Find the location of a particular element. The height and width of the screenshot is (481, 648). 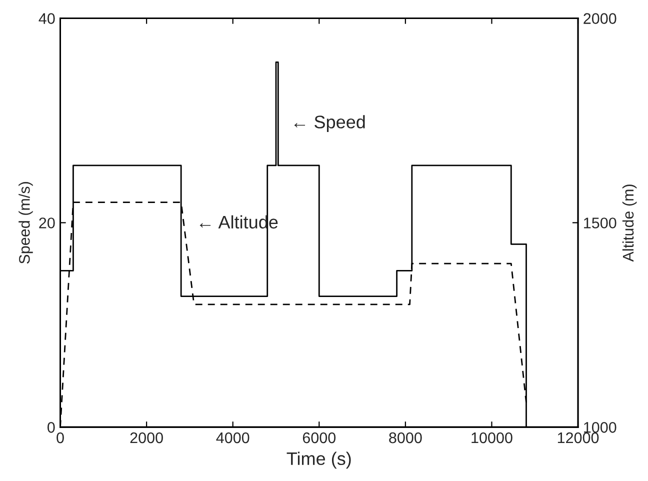

x-tick-label: 10000 is located at coordinates (492, 438).